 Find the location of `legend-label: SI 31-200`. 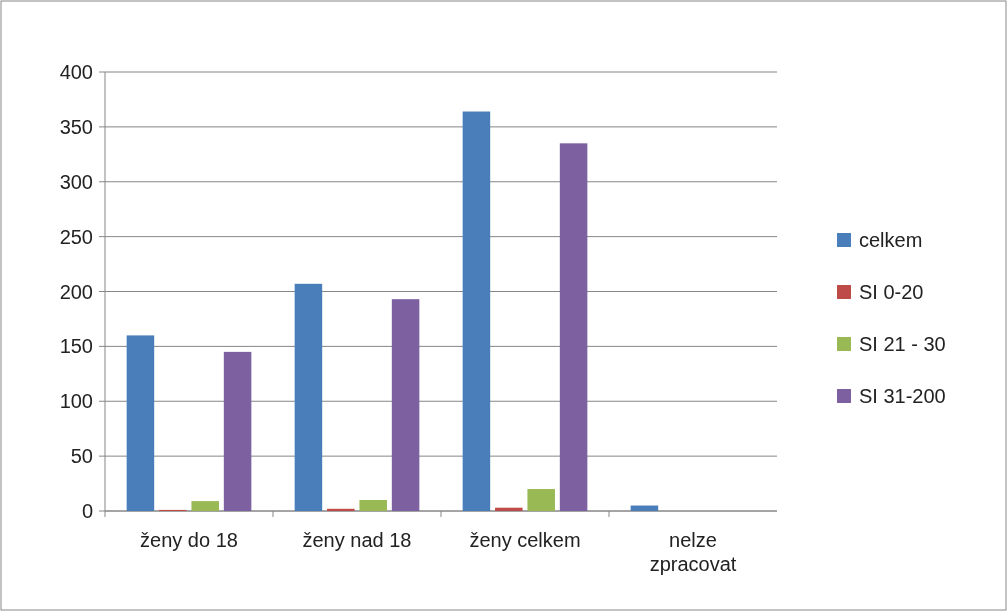

legend-label: SI 31-200 is located at coordinates (902, 396).